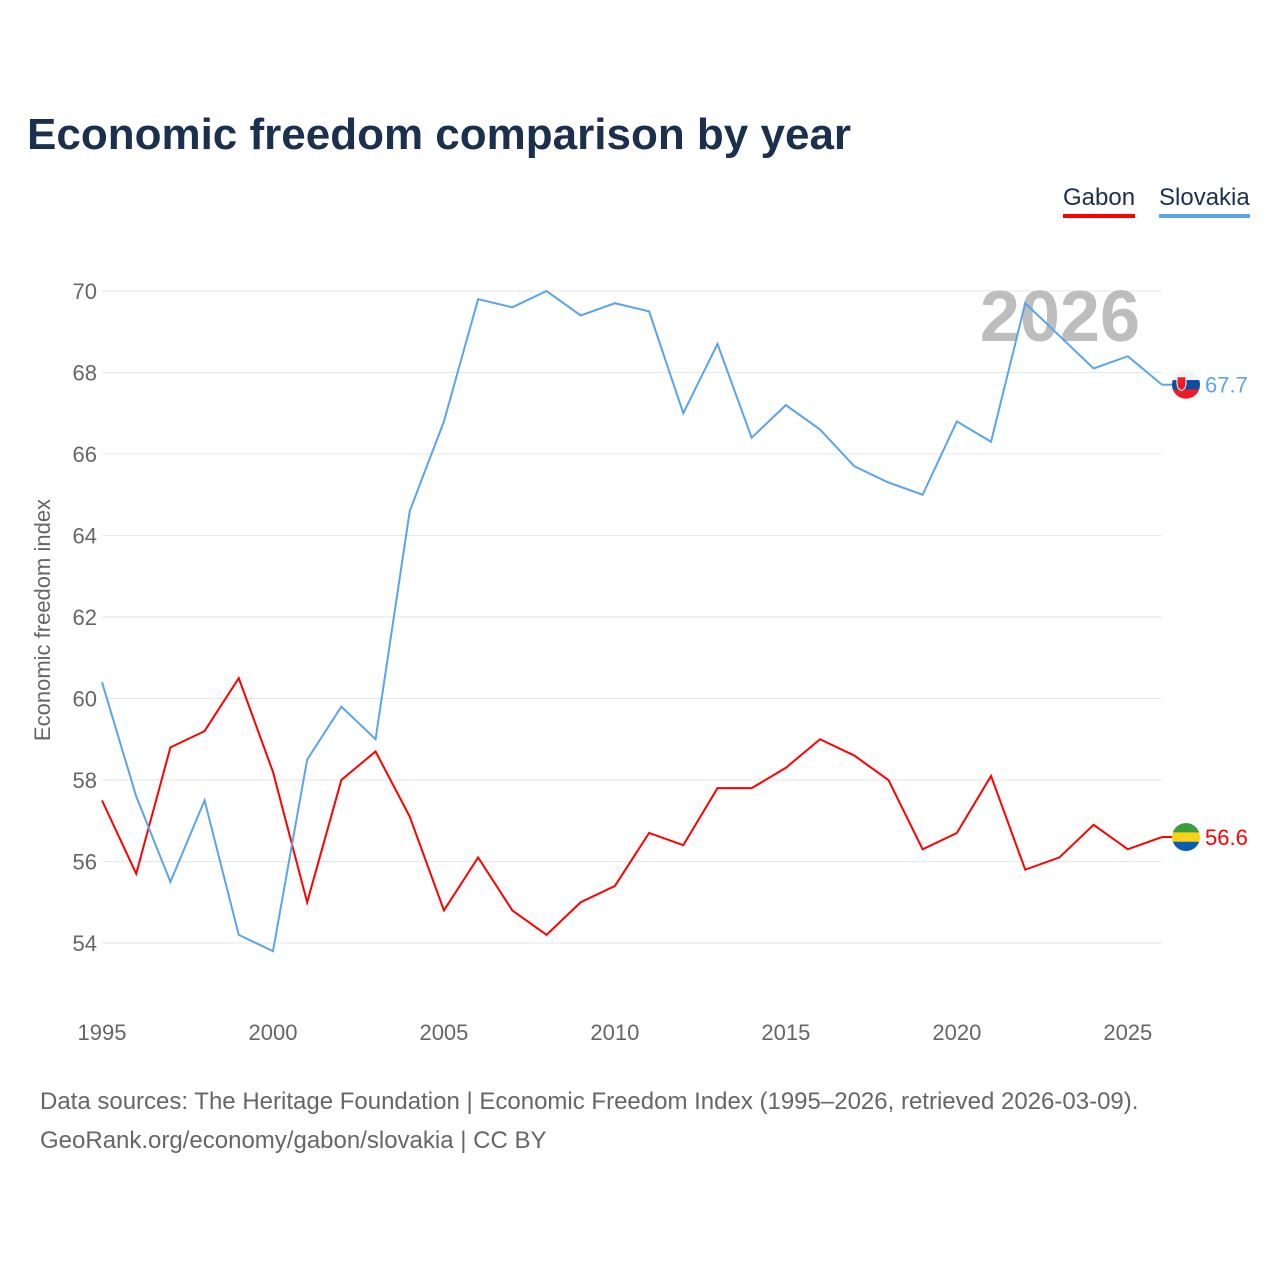  What do you see at coordinates (85, 862) in the screenshot?
I see `y-tick-label: 56` at bounding box center [85, 862].